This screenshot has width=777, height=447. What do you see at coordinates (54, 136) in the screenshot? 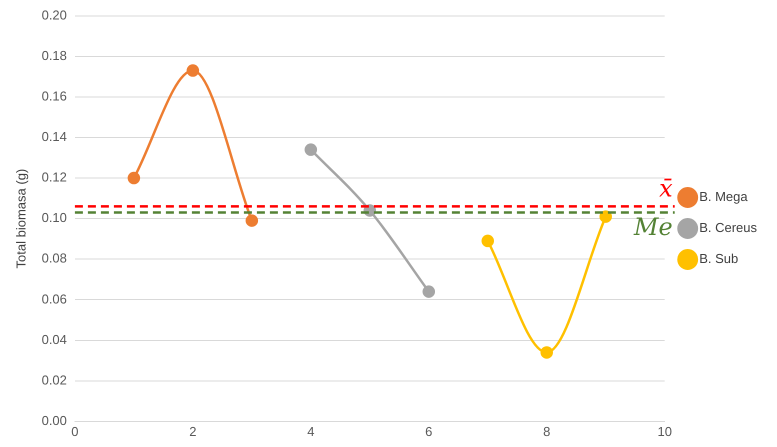
I see `y-tick-label: 0.14` at bounding box center [54, 136].